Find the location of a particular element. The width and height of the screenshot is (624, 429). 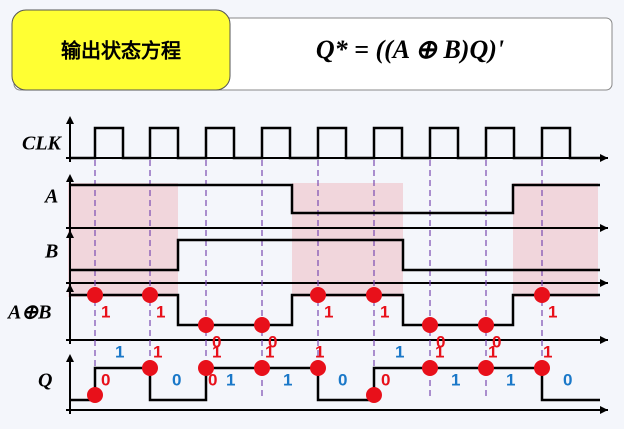

clk-wave is located at coordinates (335, 143).